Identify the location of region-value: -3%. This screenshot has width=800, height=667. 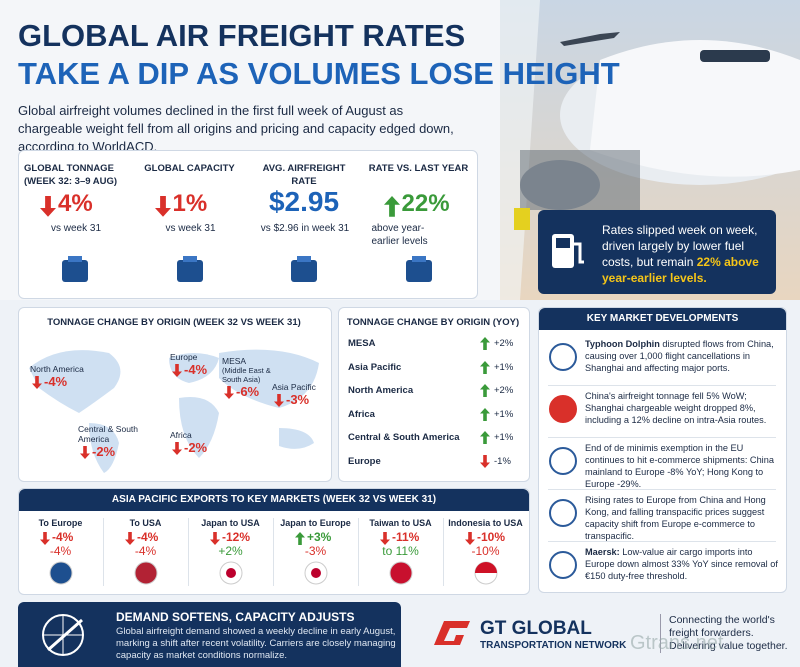
(298, 399).